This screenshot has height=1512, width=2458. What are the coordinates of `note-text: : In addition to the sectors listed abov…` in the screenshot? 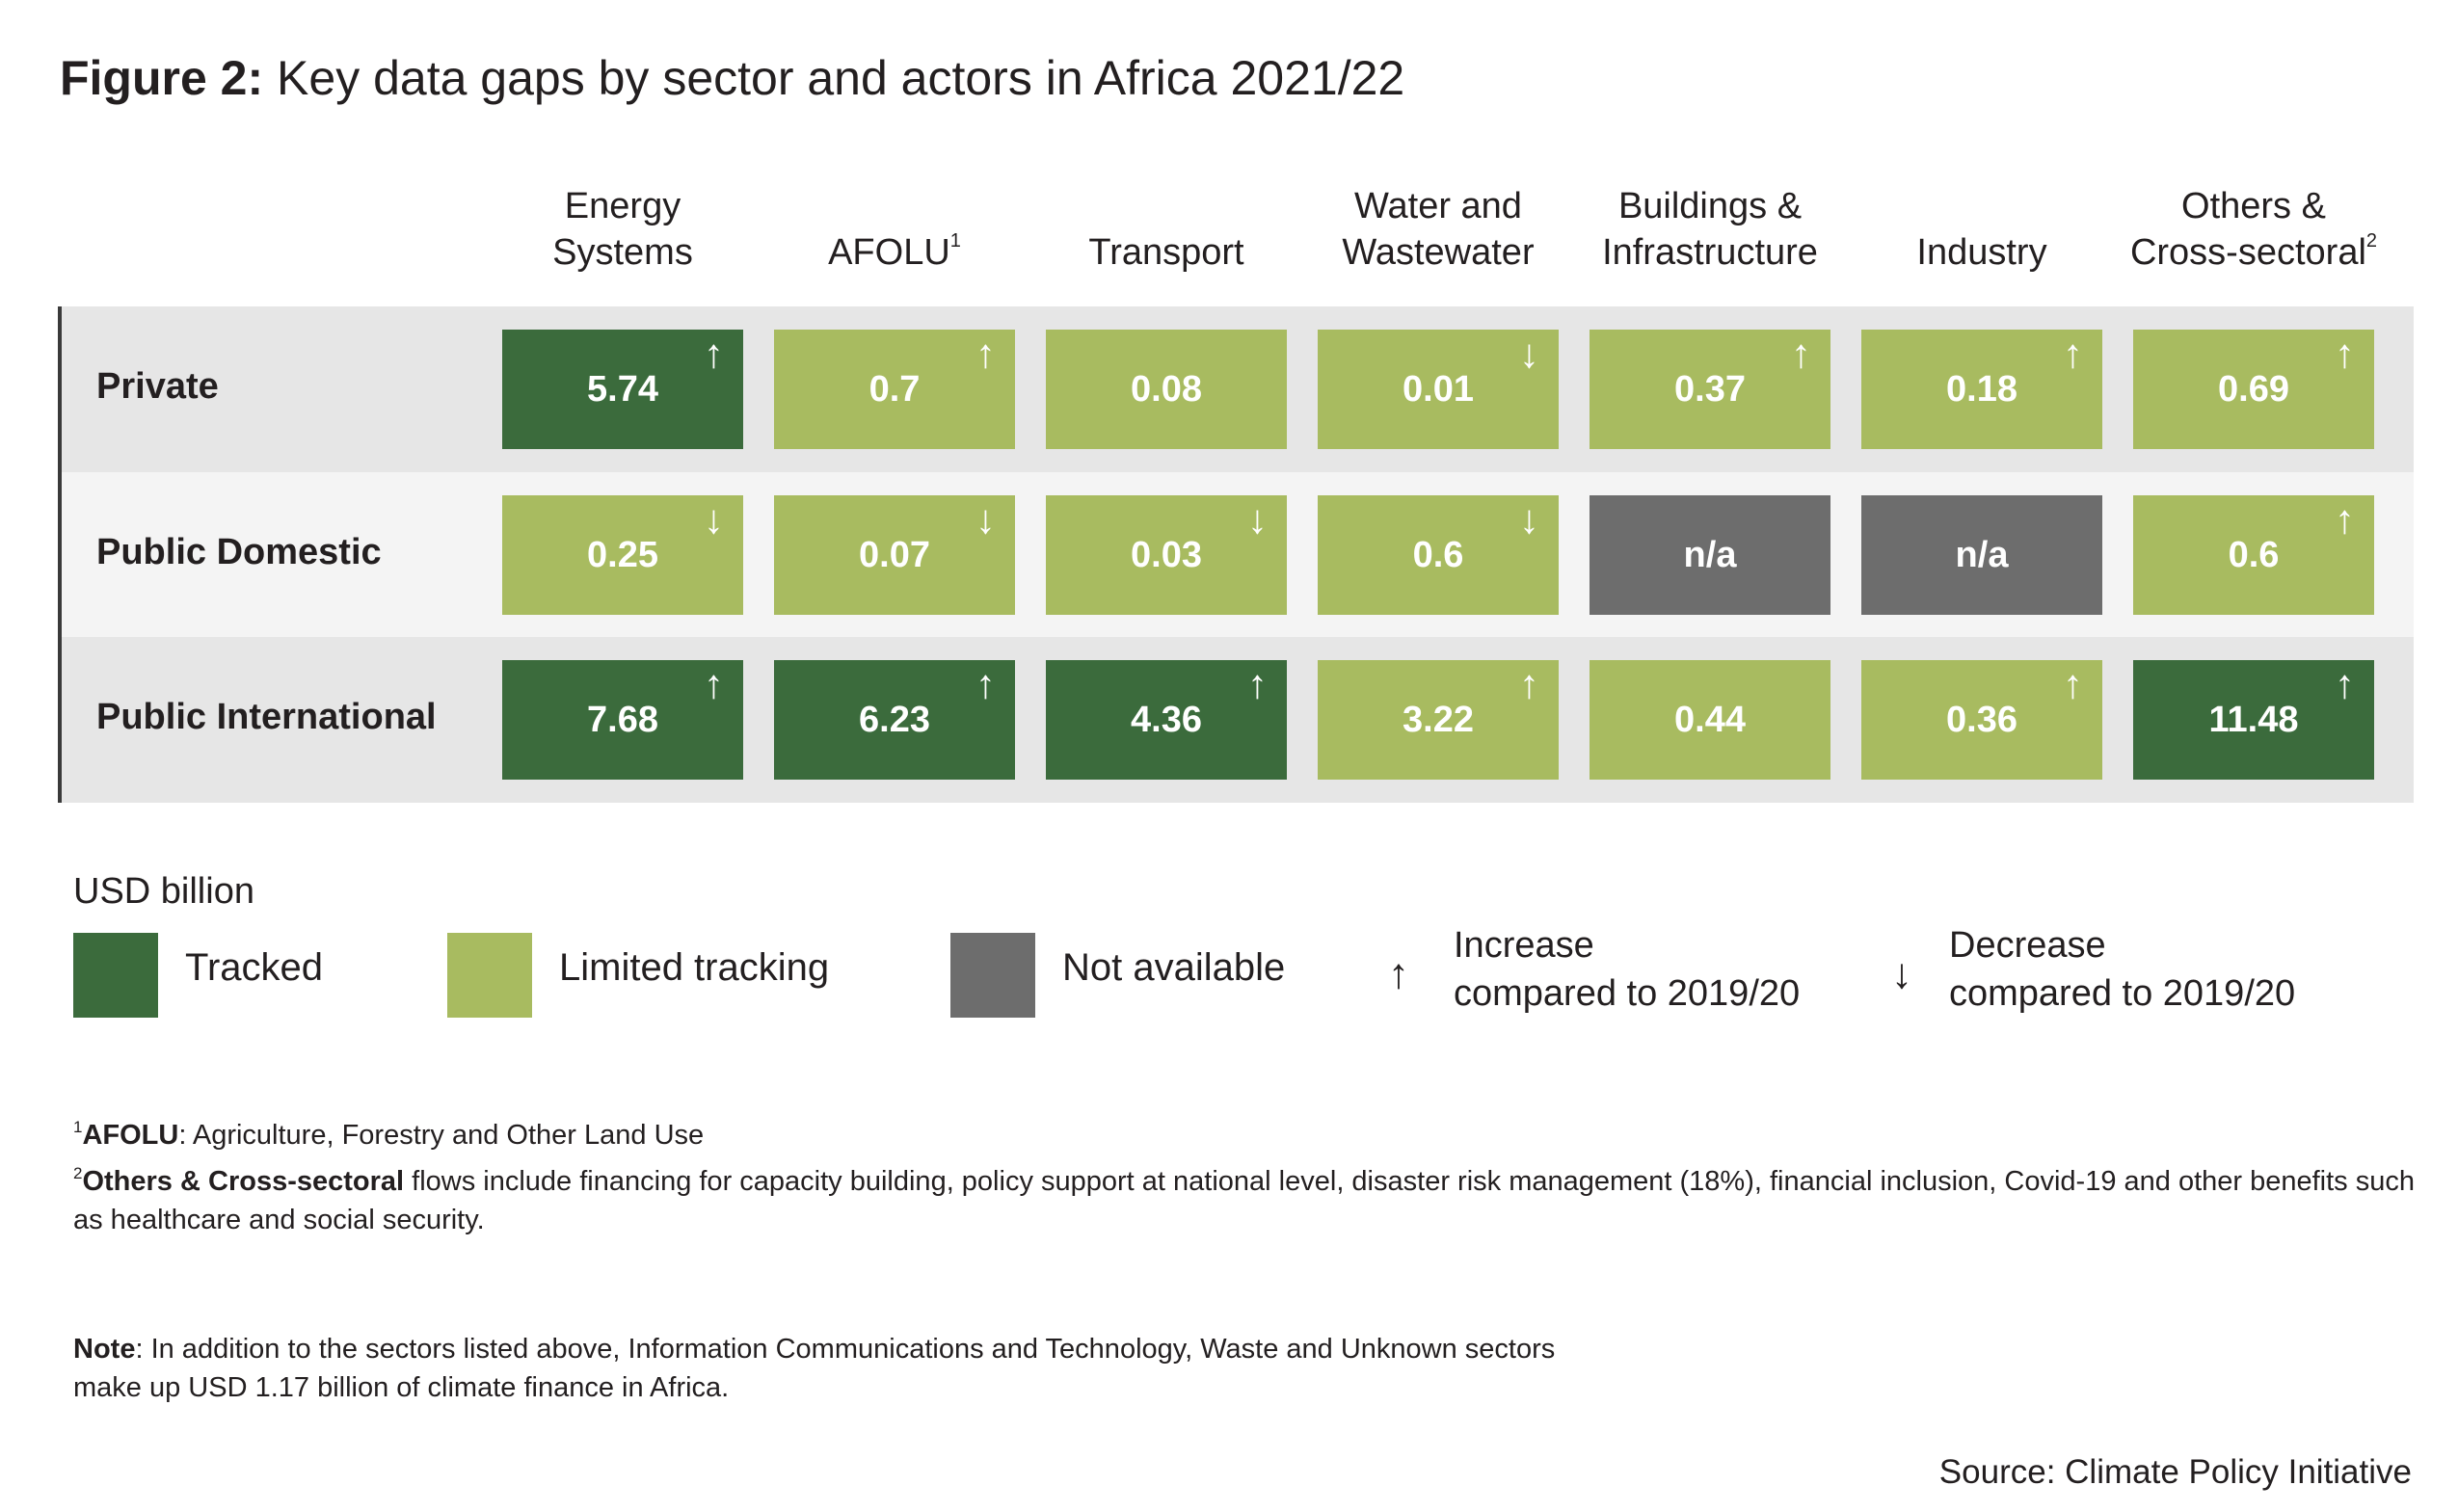 It's located at (814, 1368).